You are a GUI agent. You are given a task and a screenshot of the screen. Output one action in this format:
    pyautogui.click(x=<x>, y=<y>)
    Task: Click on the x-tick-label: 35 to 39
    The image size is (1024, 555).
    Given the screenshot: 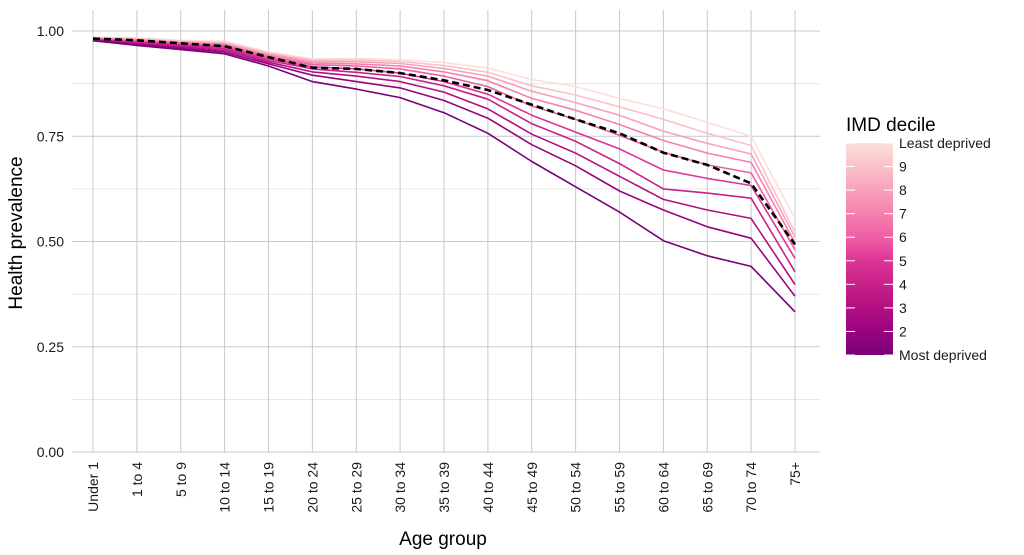 What is the action you would take?
    pyautogui.click(x=444, y=487)
    